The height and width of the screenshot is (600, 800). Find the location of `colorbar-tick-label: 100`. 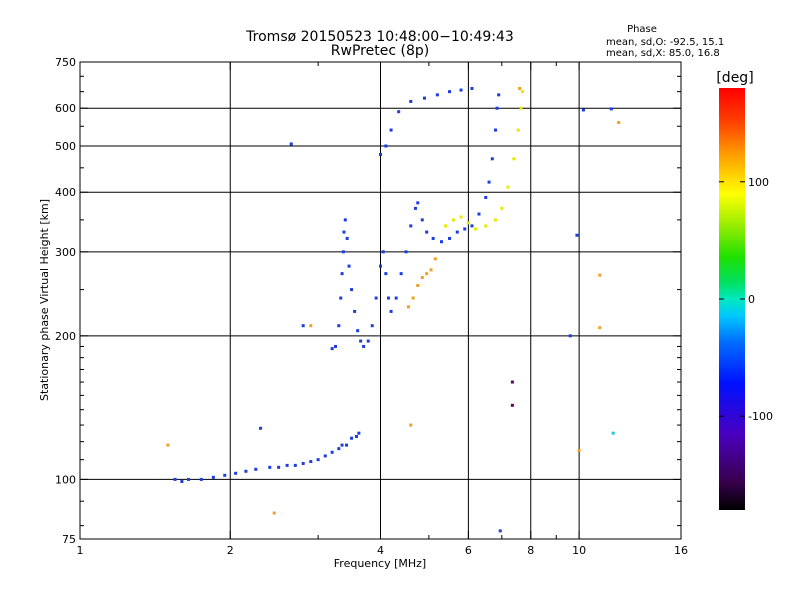

colorbar-tick-label: 100 is located at coordinates (758, 182).